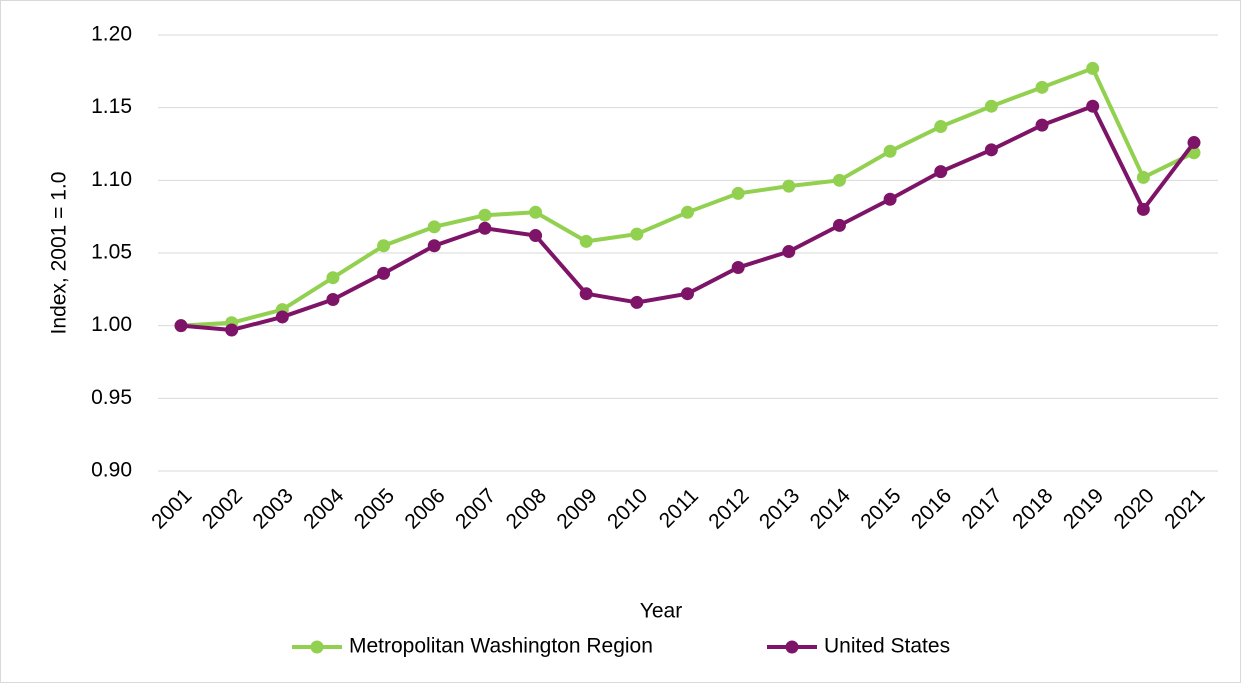 Image resolution: width=1241 pixels, height=683 pixels. I want to click on x-axis-title: Year, so click(661, 611).